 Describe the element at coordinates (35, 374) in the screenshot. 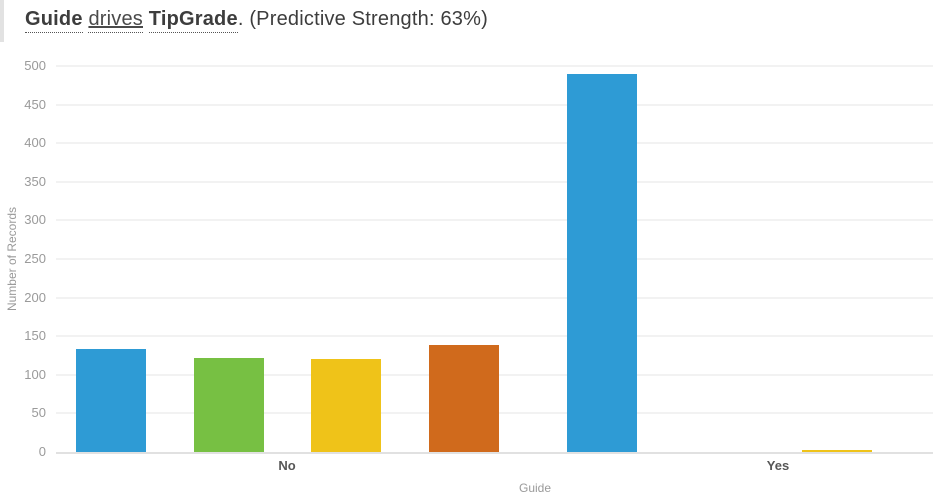

I see `y-tick-label-100: 100` at that location.